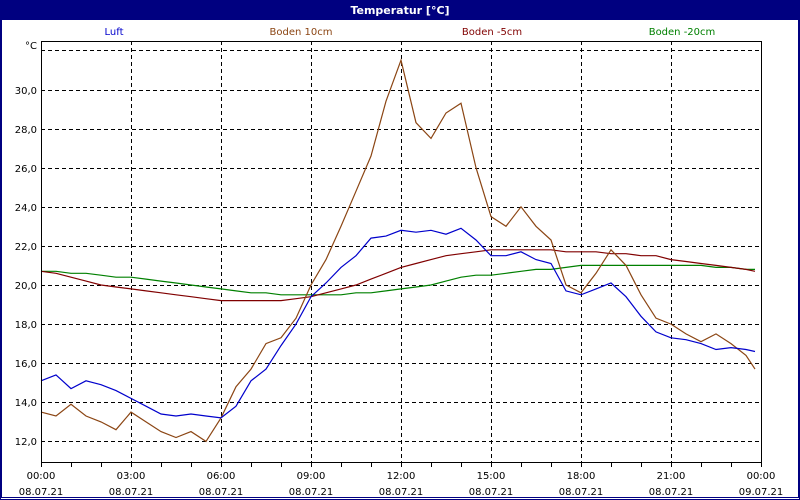 The height and width of the screenshot is (500, 800). Describe the element at coordinates (492, 32) in the screenshot. I see `legend-item: Boden -5cm` at that location.